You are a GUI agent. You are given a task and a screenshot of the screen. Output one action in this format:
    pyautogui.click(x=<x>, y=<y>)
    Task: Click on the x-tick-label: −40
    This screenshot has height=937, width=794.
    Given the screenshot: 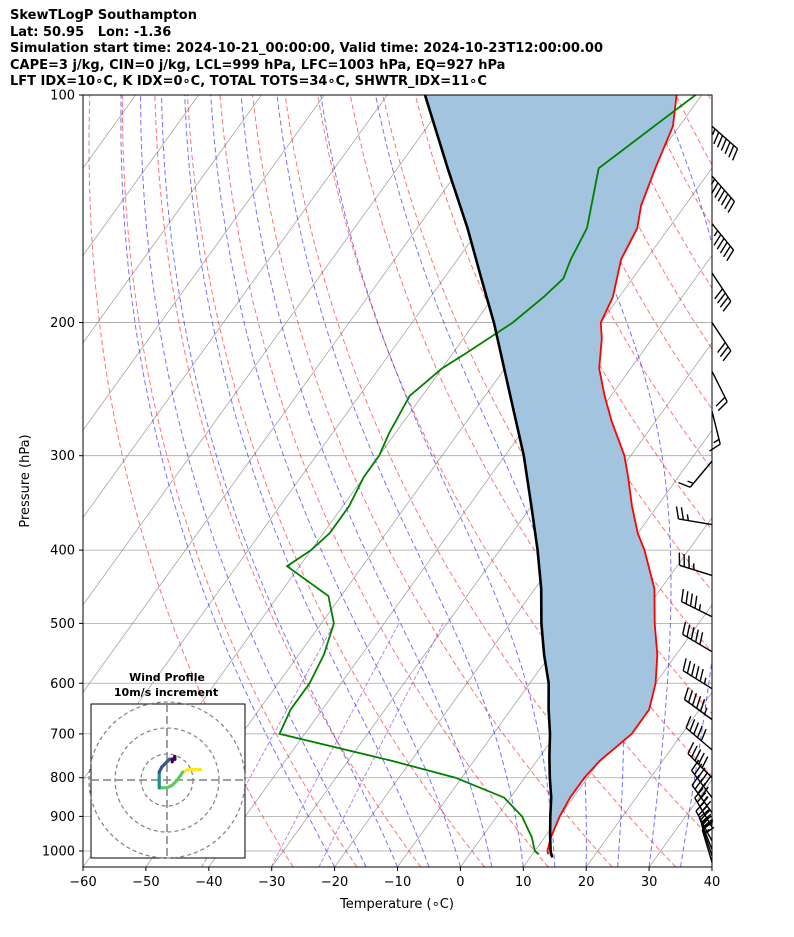 What is the action you would take?
    pyautogui.click(x=208, y=882)
    